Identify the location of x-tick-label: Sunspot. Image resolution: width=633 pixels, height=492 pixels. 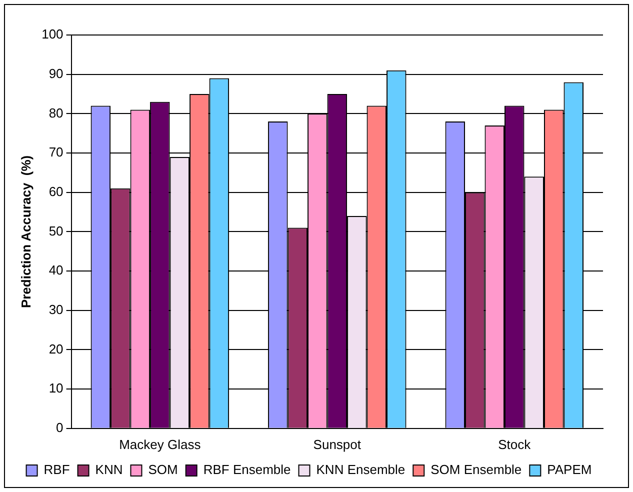
(337, 444).